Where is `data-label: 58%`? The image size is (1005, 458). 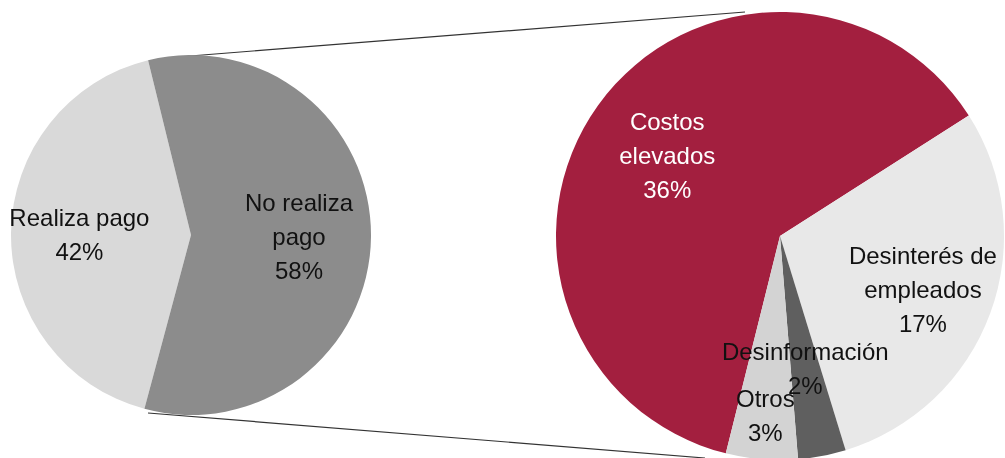 data-label: 58% is located at coordinates (299, 271).